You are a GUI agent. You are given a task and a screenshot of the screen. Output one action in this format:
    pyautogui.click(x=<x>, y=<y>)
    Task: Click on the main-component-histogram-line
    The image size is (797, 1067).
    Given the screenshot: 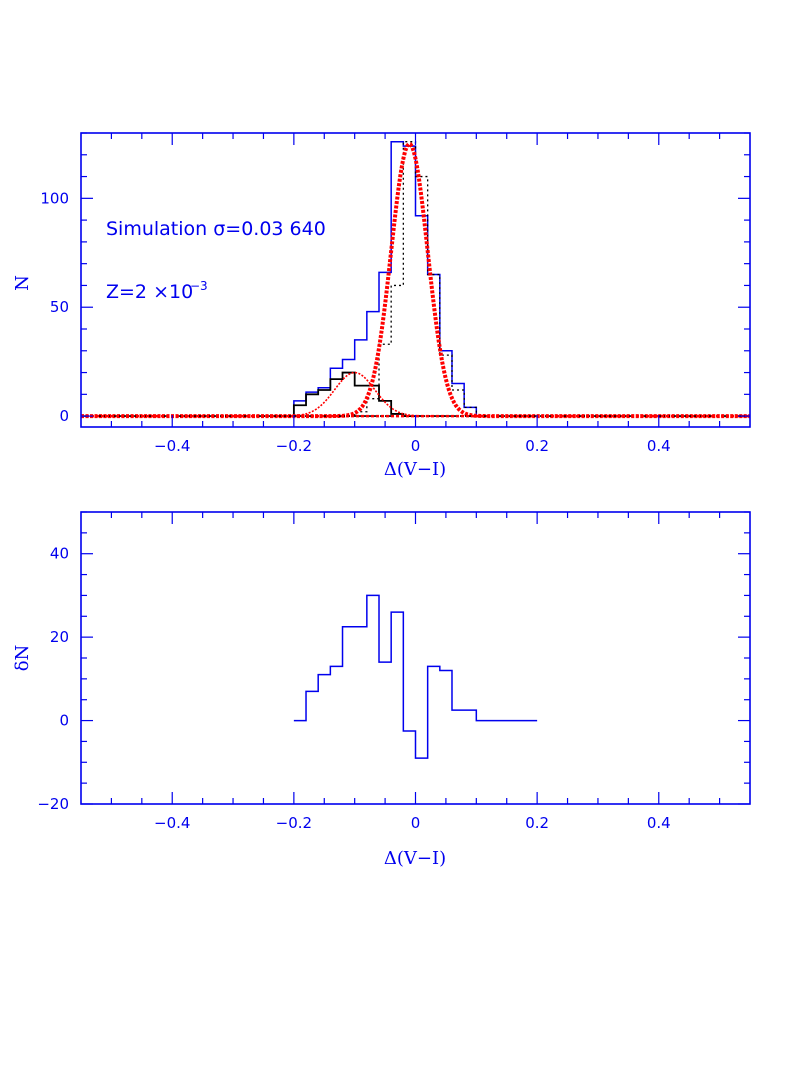 What is the action you would take?
    pyautogui.click(x=415, y=279)
    